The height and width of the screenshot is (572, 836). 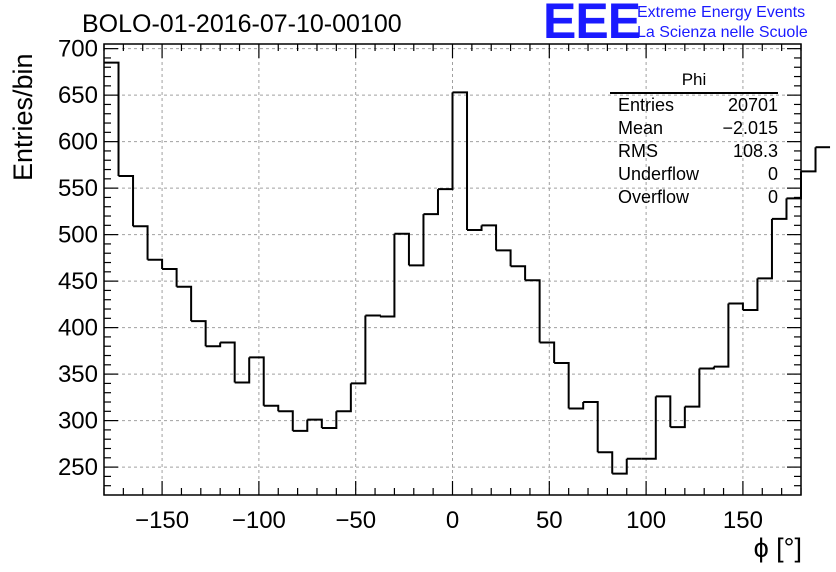 What do you see at coordinates (694, 151) in the screenshot?
I see `stats-row-rms: RMS 108.3` at bounding box center [694, 151].